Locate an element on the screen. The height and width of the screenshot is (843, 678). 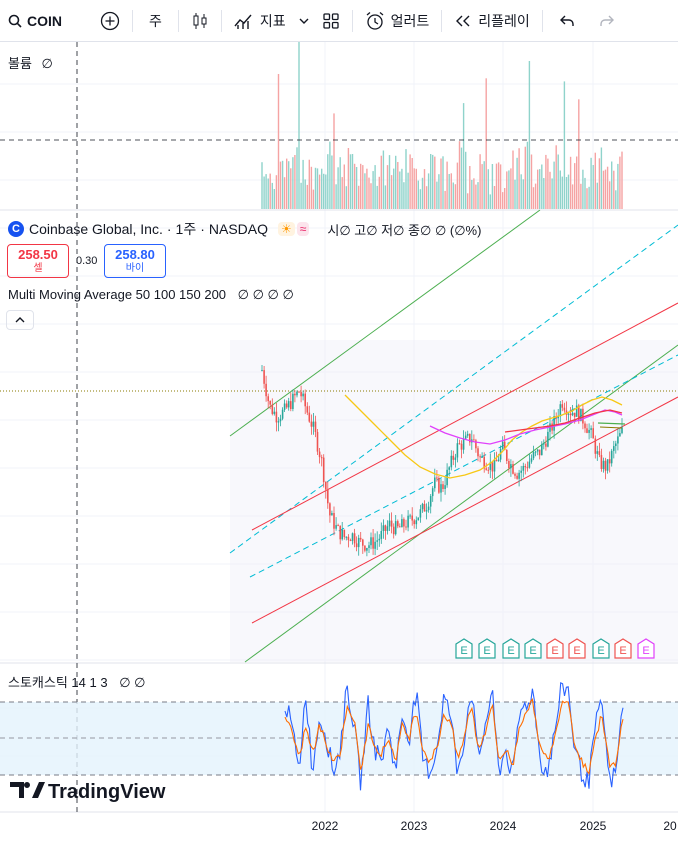
branding-text: TradingView is located at coordinates (107, 792).